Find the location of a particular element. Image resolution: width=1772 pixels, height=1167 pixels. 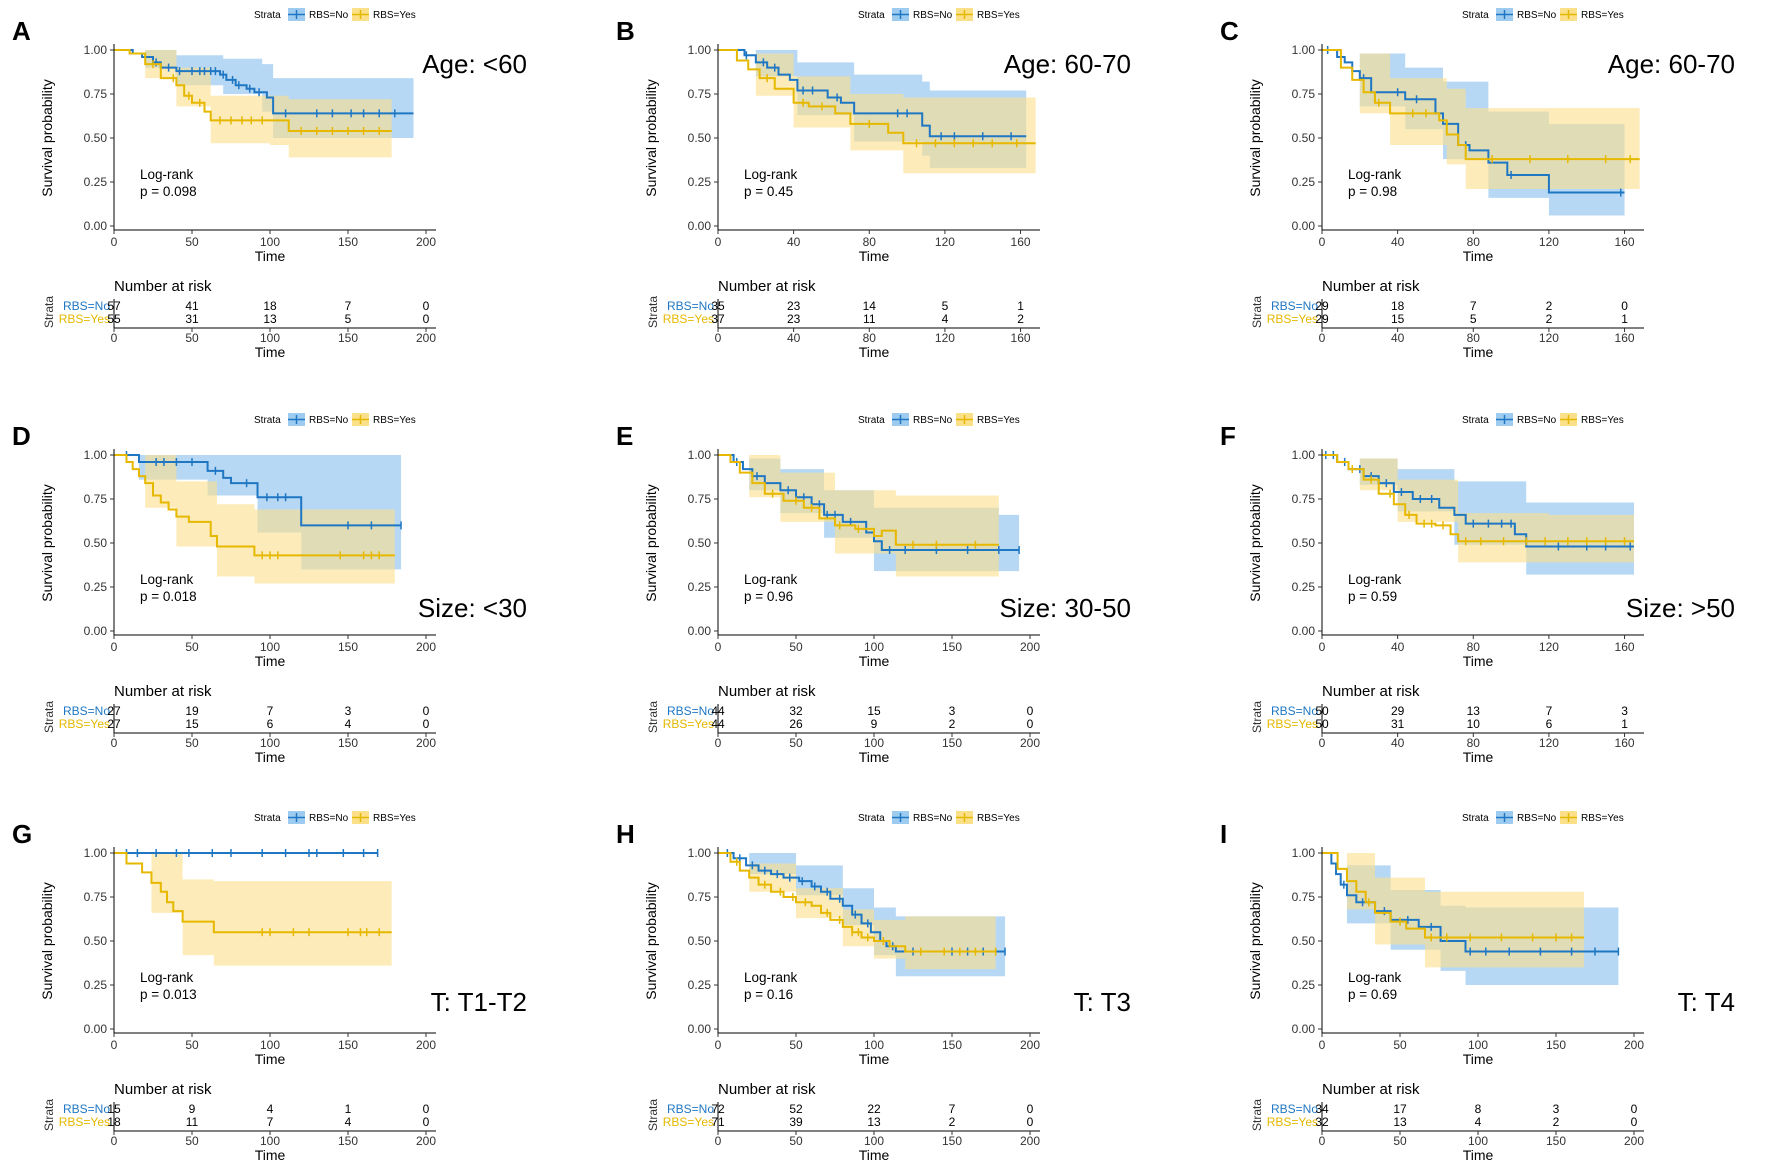

panel-letter: F is located at coordinates (1228, 436).